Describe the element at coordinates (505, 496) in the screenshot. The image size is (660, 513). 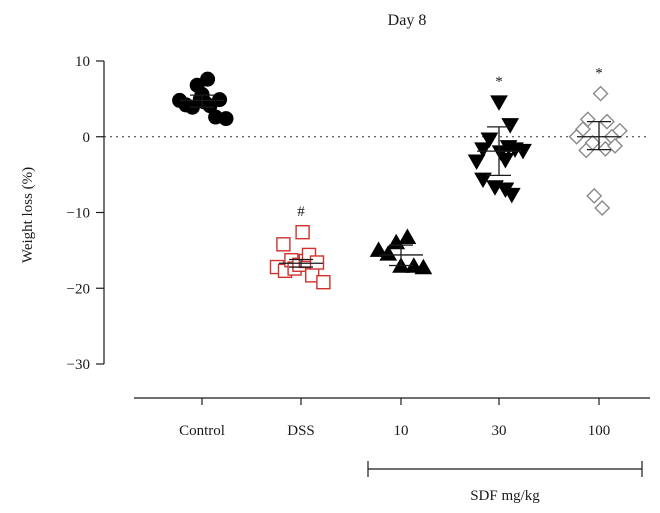
I see `bracket-label: SDF mg/kg` at that location.